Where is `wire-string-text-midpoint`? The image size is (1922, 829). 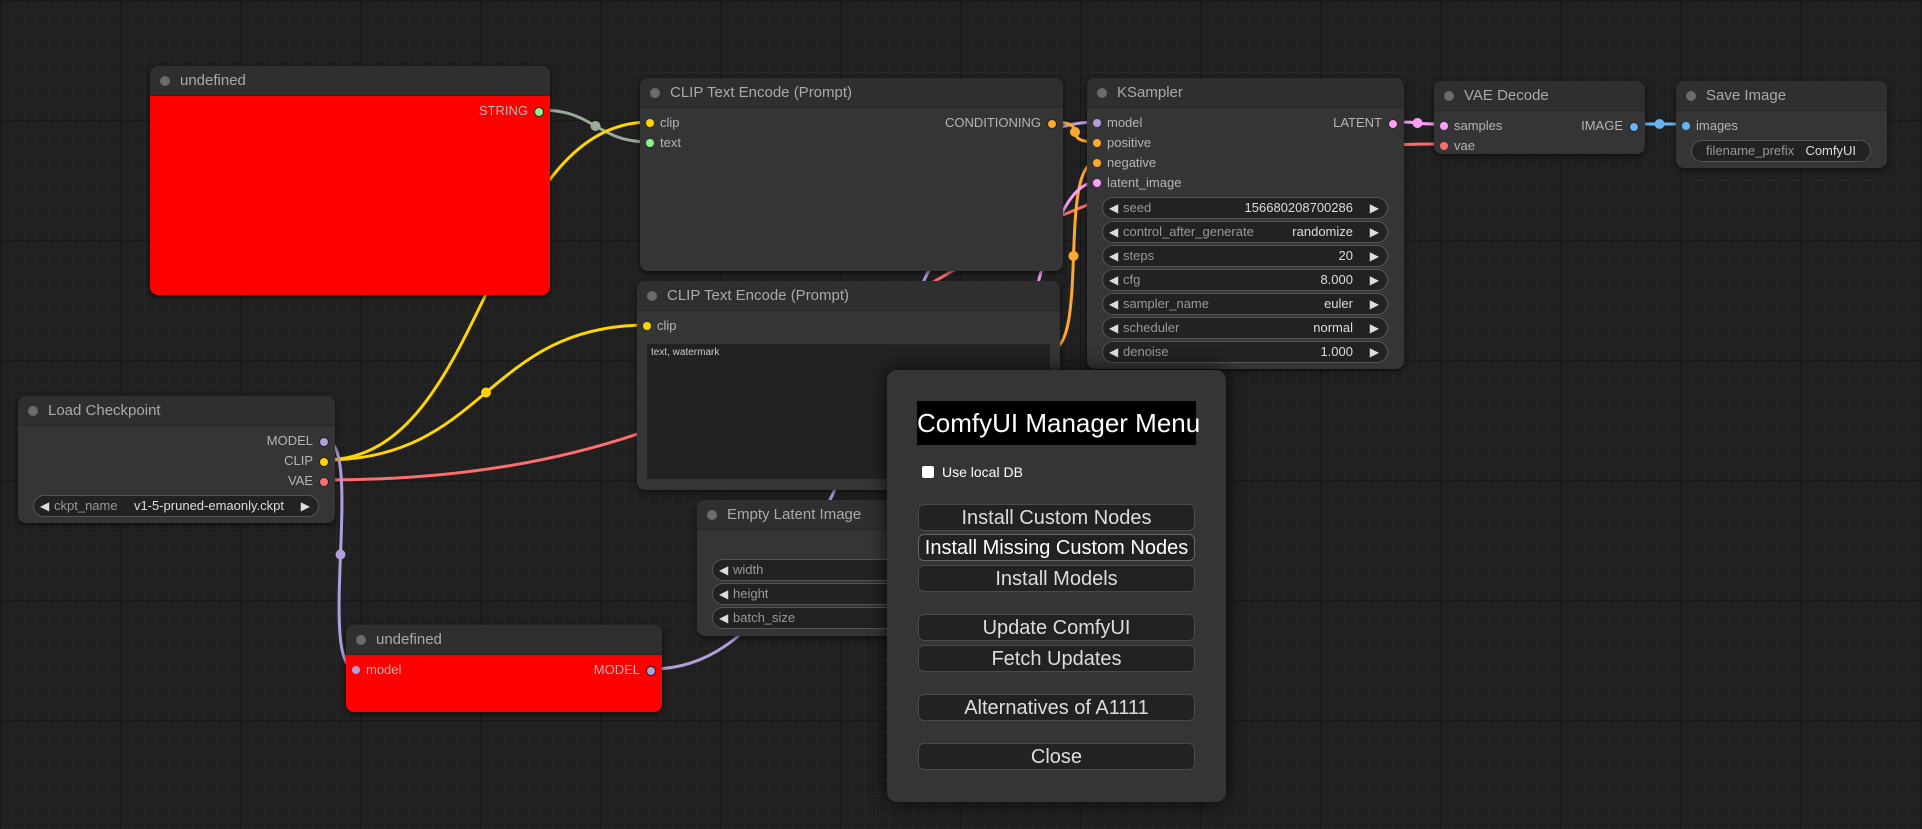
wire-string-text-midpoint is located at coordinates (595, 126).